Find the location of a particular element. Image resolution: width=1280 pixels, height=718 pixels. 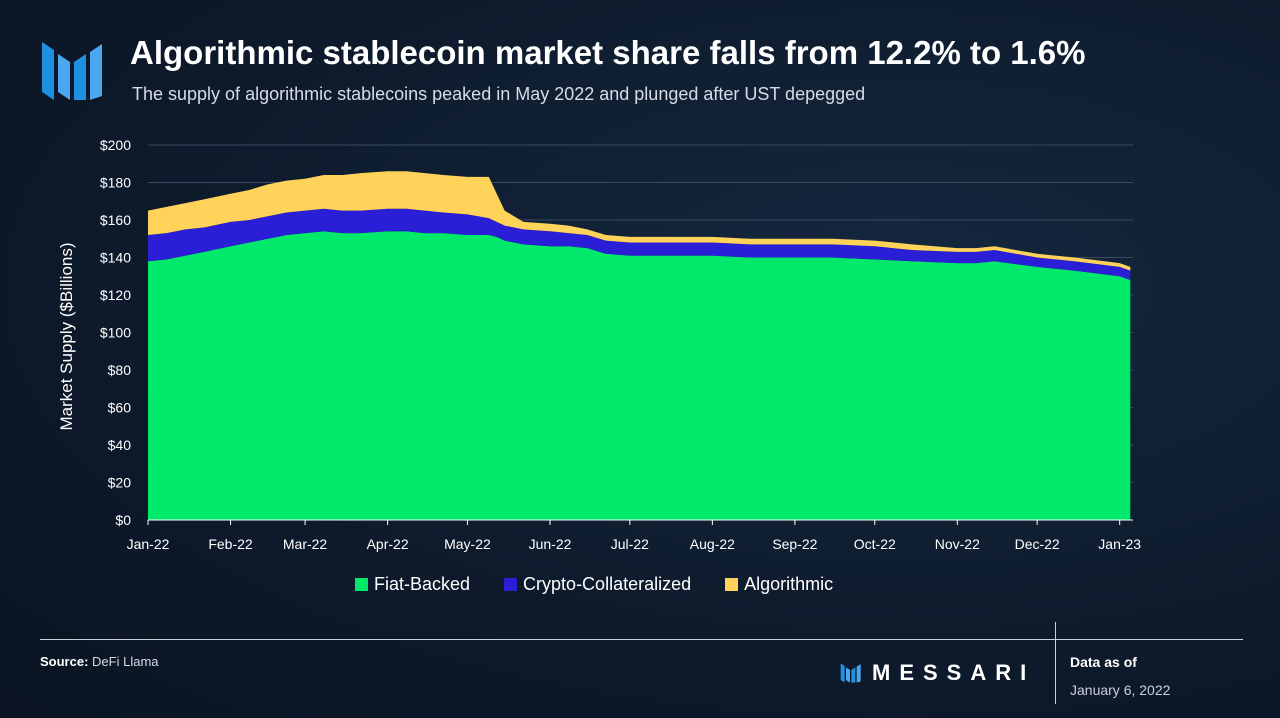

source-note: Source: DeFi Llama is located at coordinates (99, 661).